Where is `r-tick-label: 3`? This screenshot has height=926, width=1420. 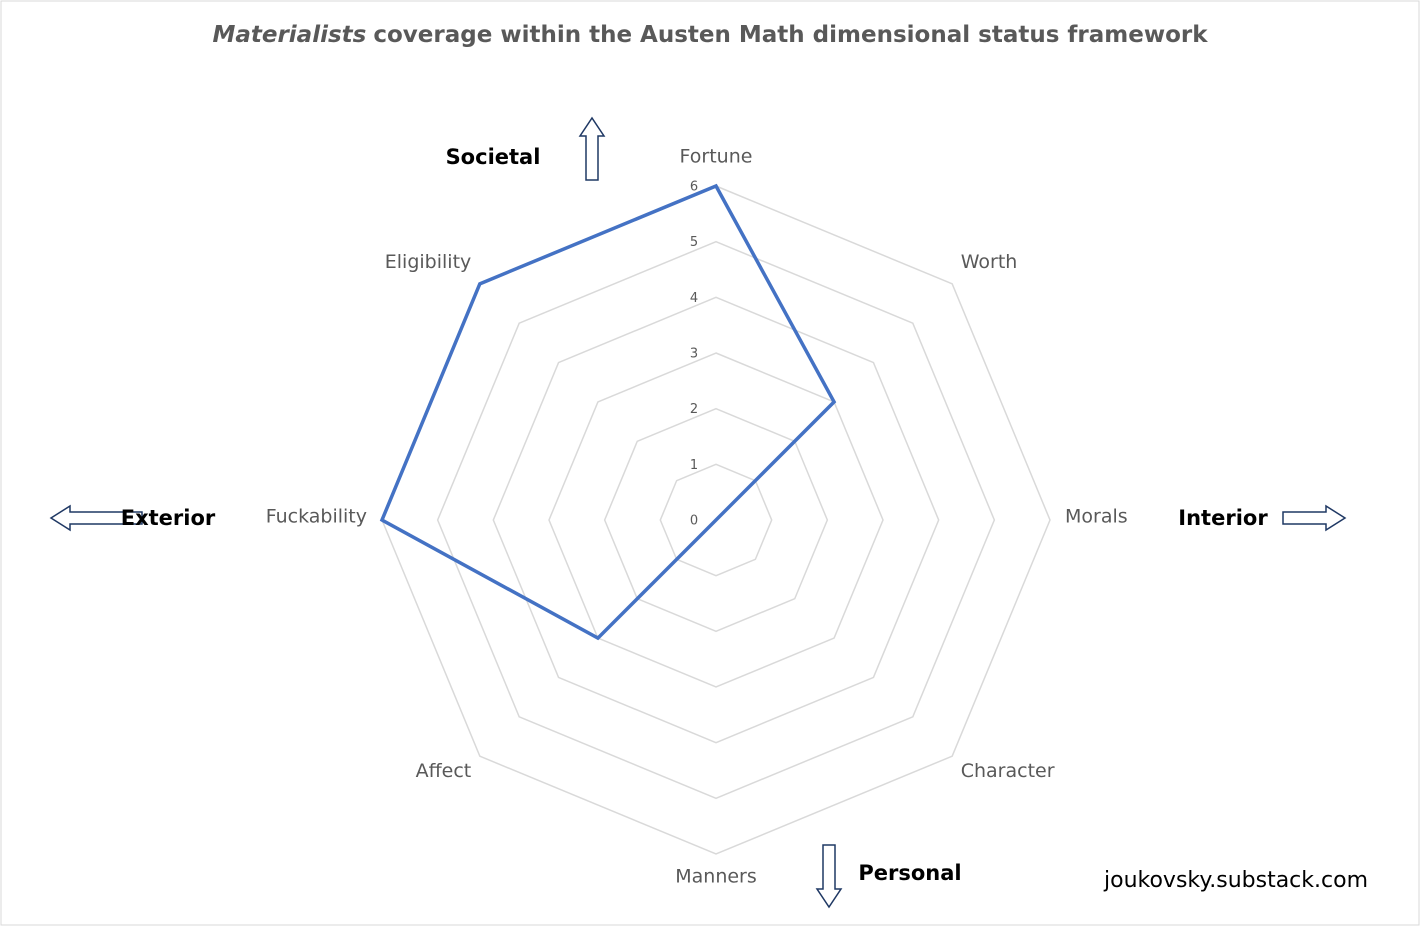
r-tick-label: 3 is located at coordinates (694, 354).